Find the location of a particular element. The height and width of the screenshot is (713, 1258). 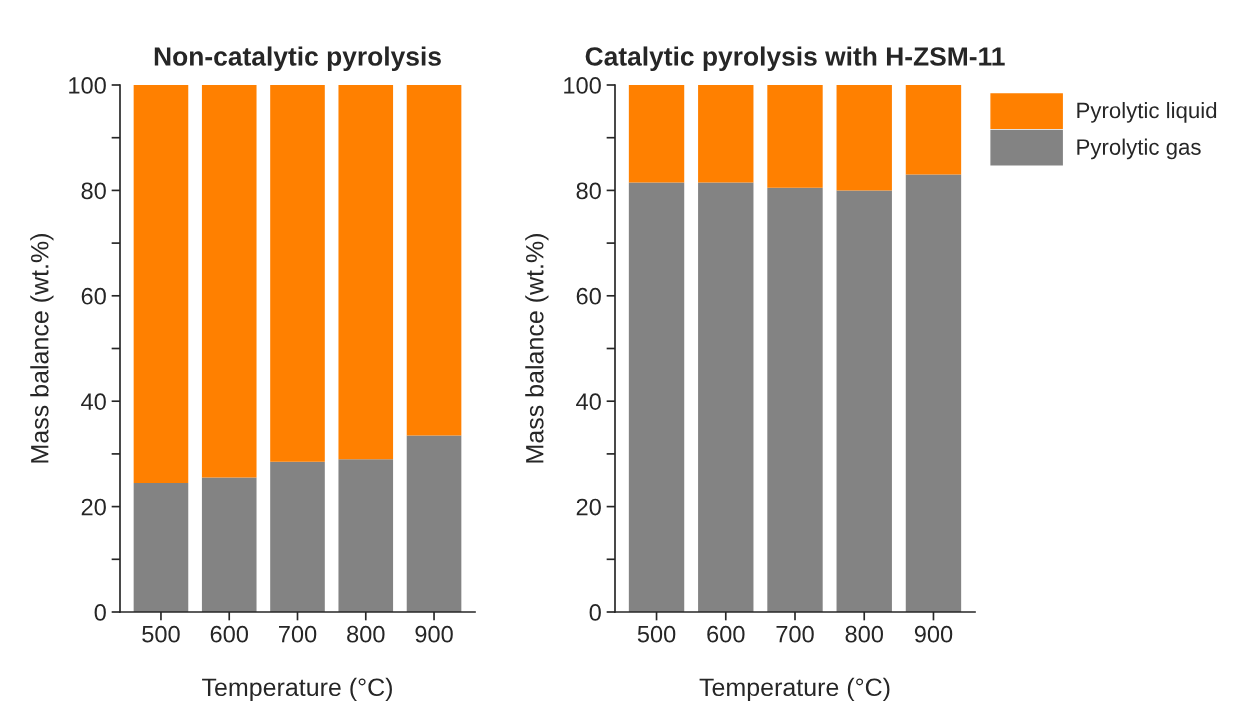

chart-title: Catalytic pyrolysis with H-ZSM-11 is located at coordinates (795, 59).